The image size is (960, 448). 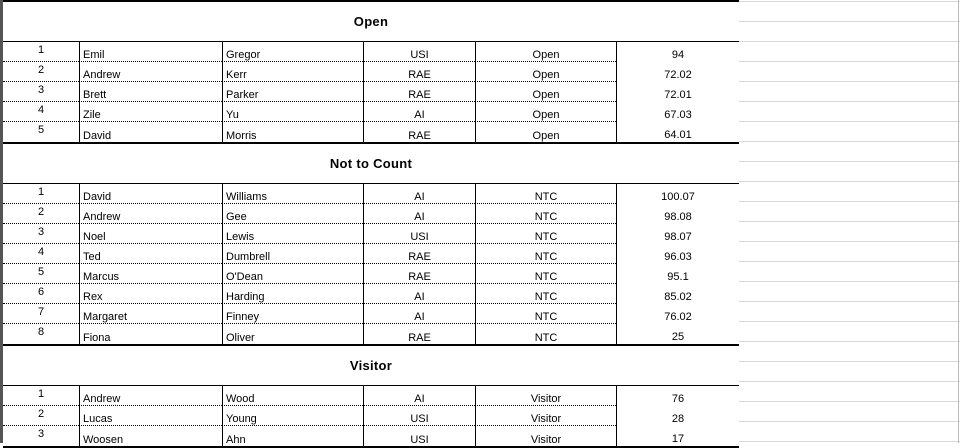 I want to click on first-cell: Lucas, so click(x=150, y=416).